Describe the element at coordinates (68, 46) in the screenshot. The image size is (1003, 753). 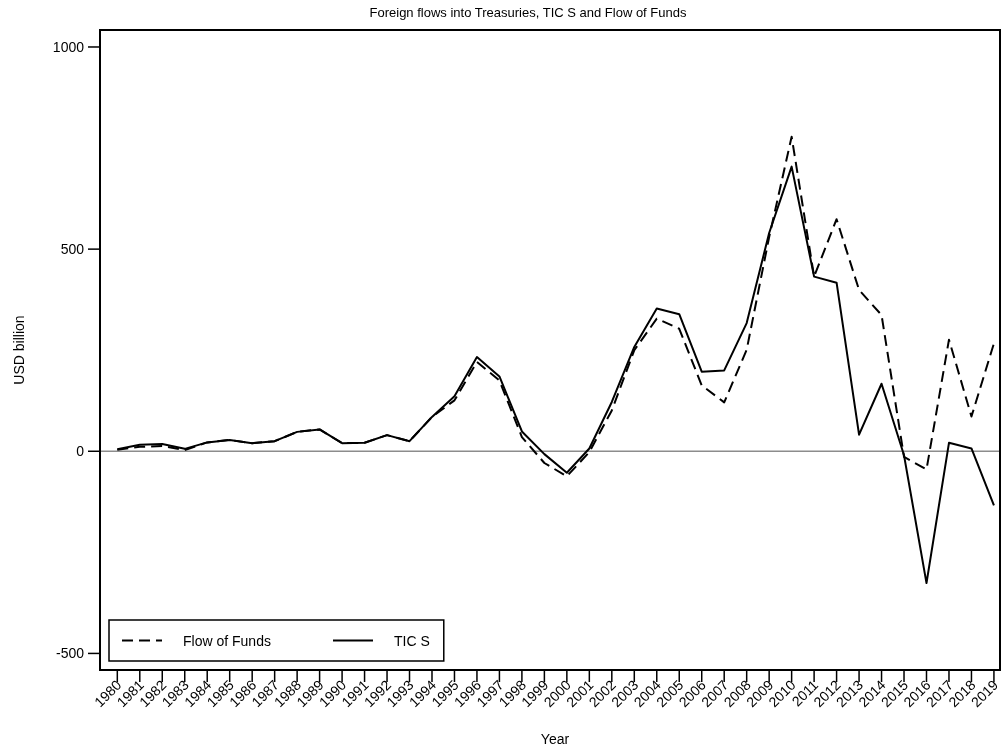
I see `y-tick-label: 1000` at that location.